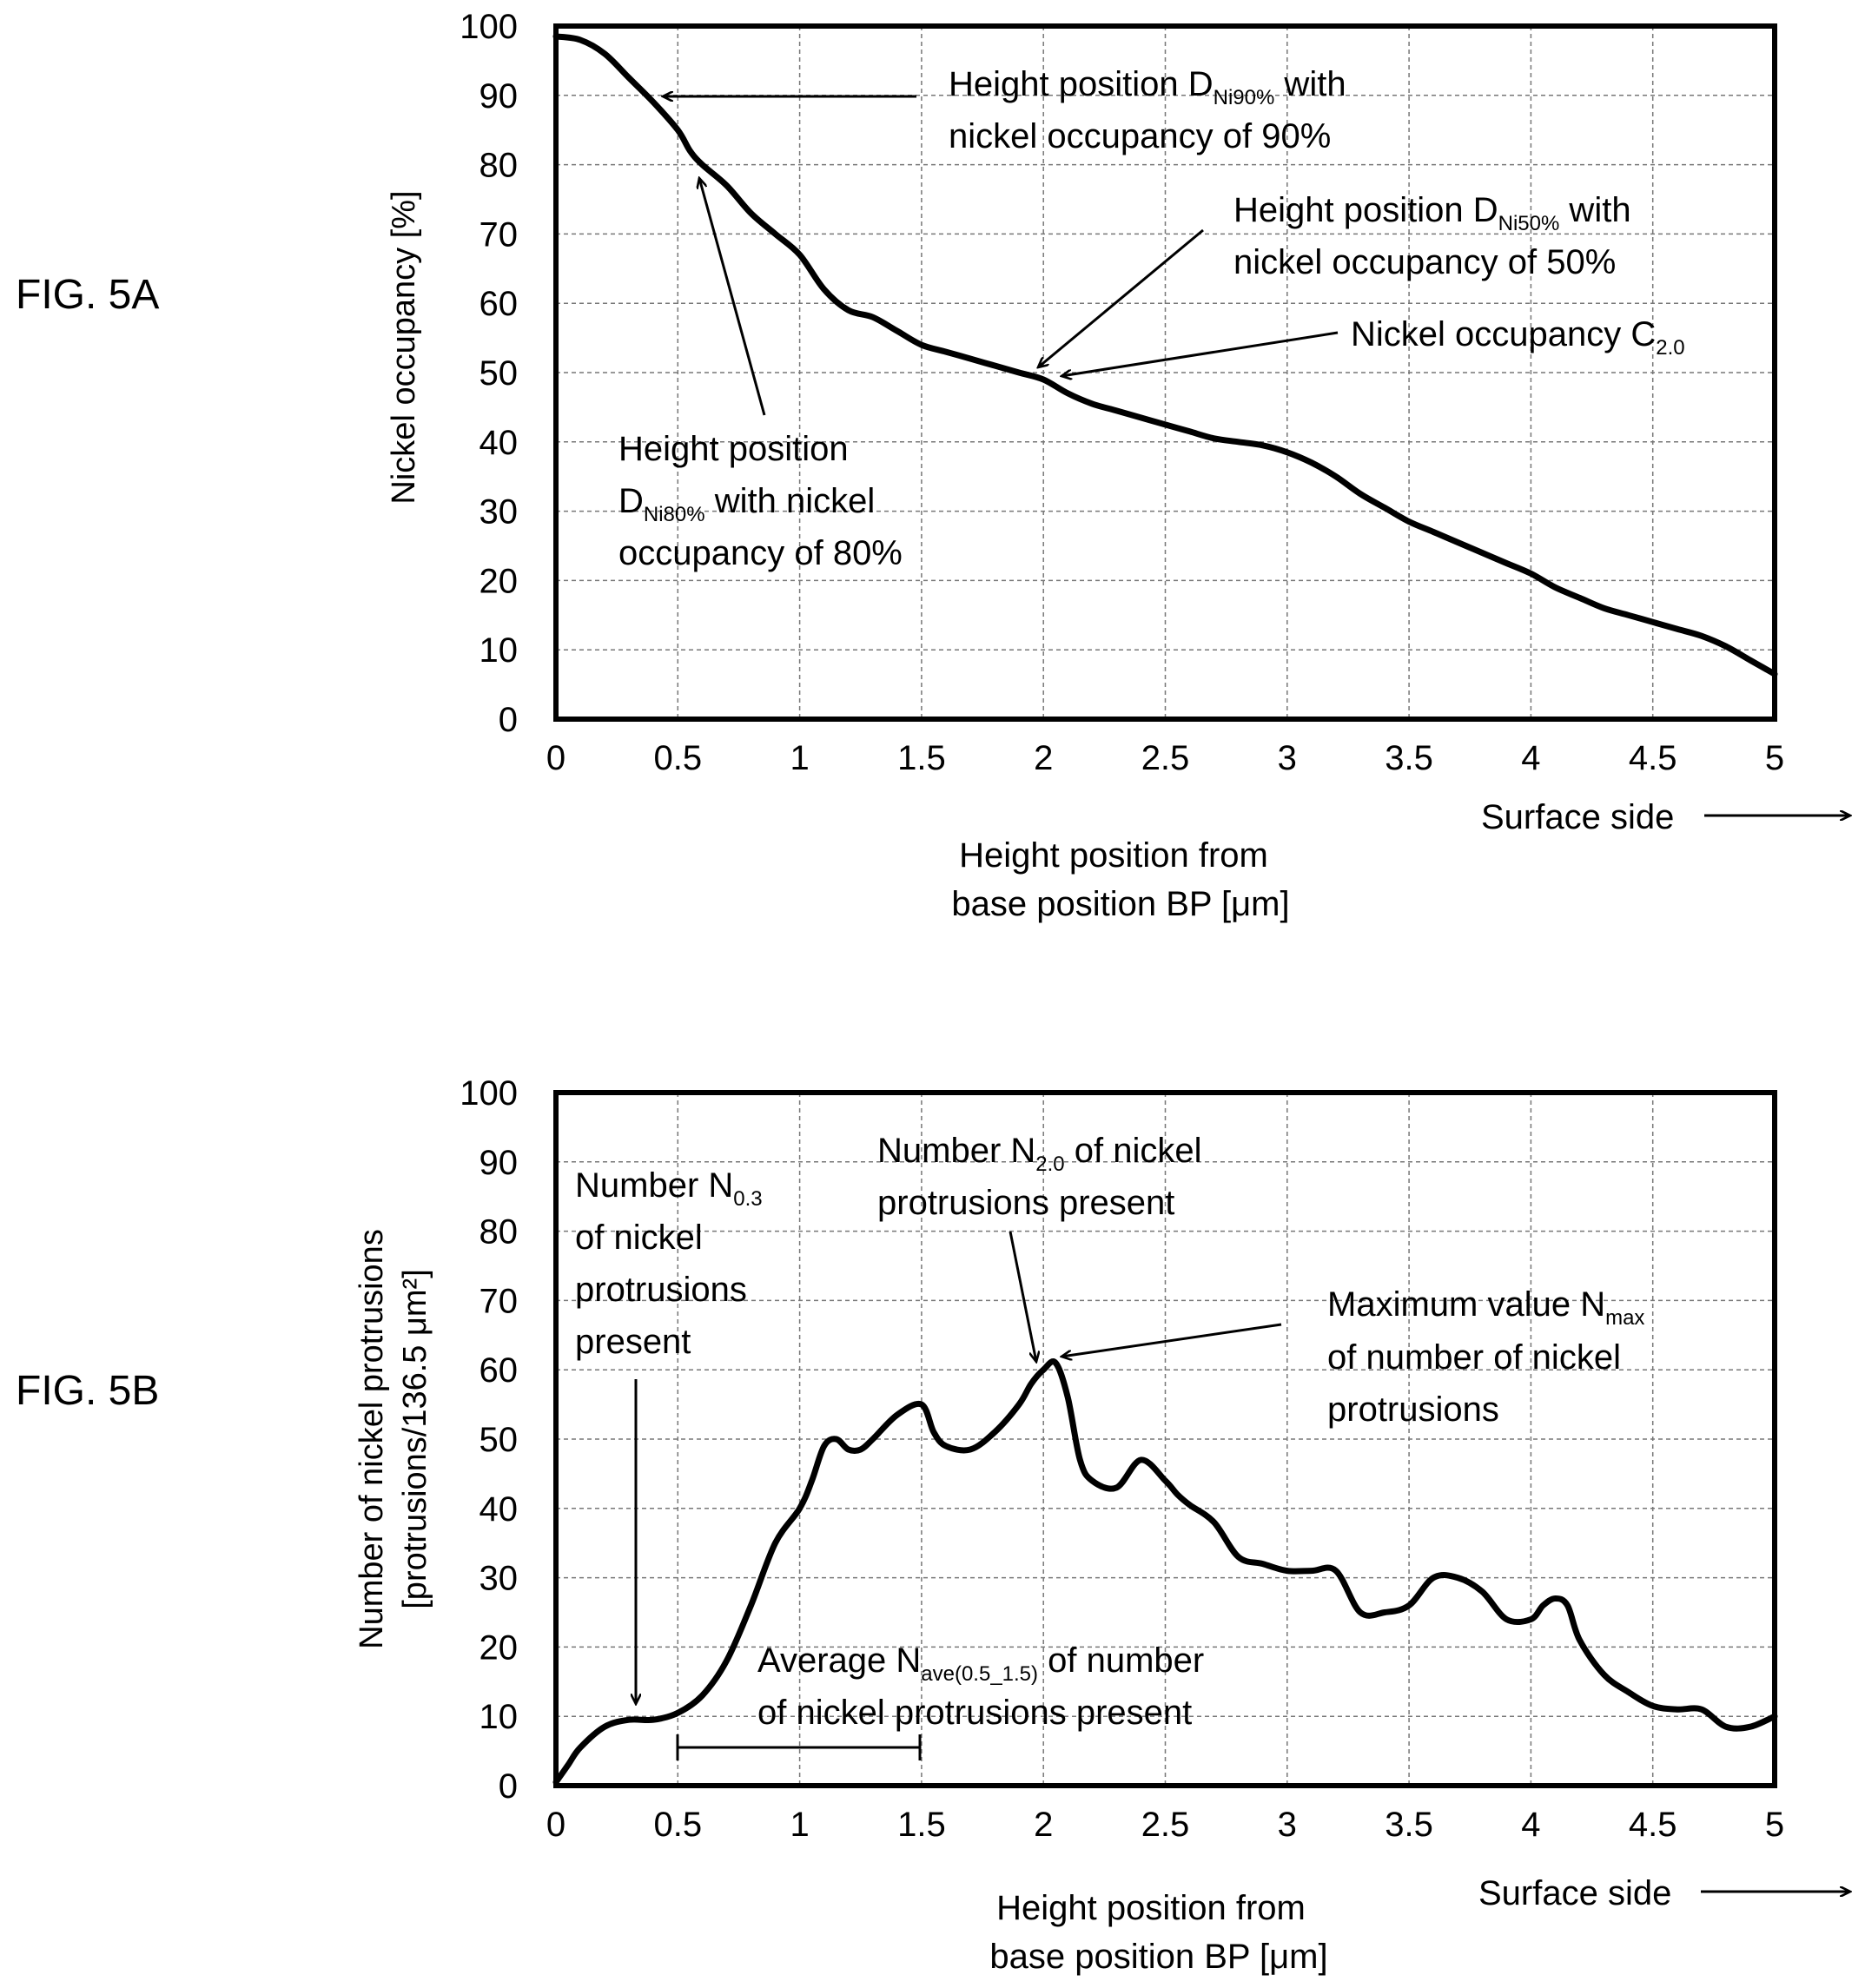 The width and height of the screenshot is (1865, 1988). Describe the element at coordinates (733, 449) in the screenshot. I see `annotation-dni80-line1: Height position` at that location.